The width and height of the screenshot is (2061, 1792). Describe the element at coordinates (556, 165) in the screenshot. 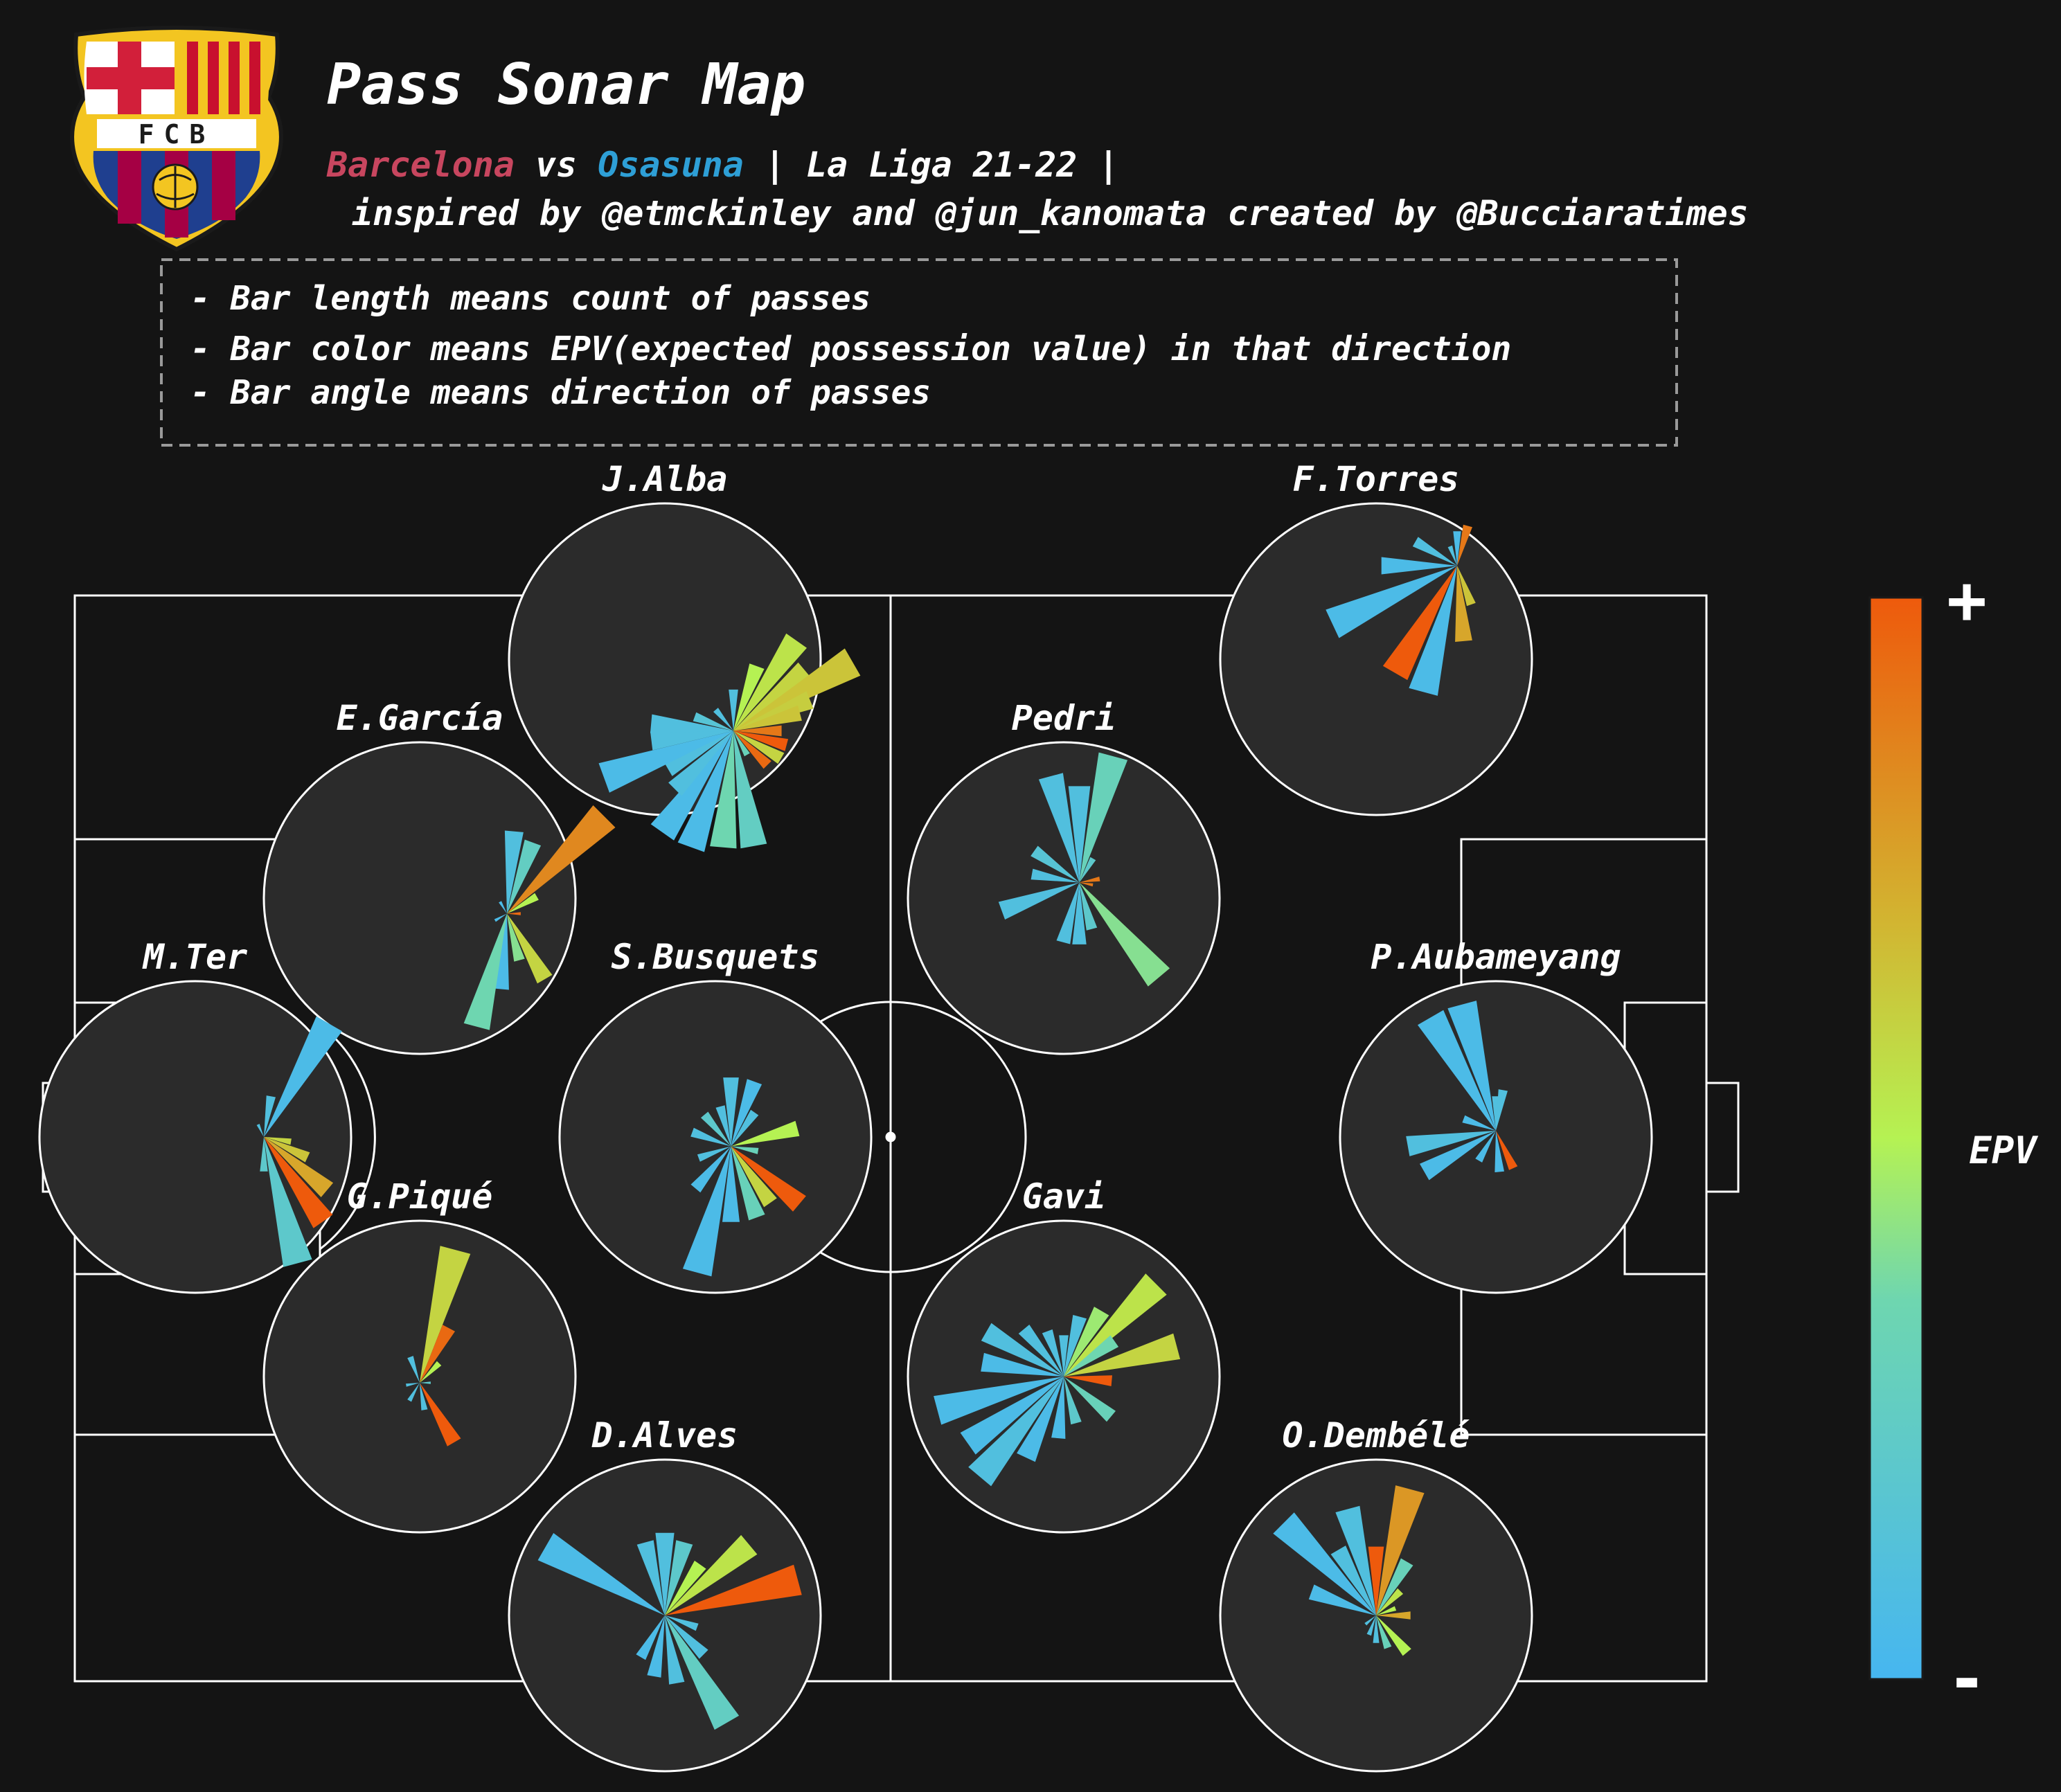

I see `vs-word: vs` at that location.